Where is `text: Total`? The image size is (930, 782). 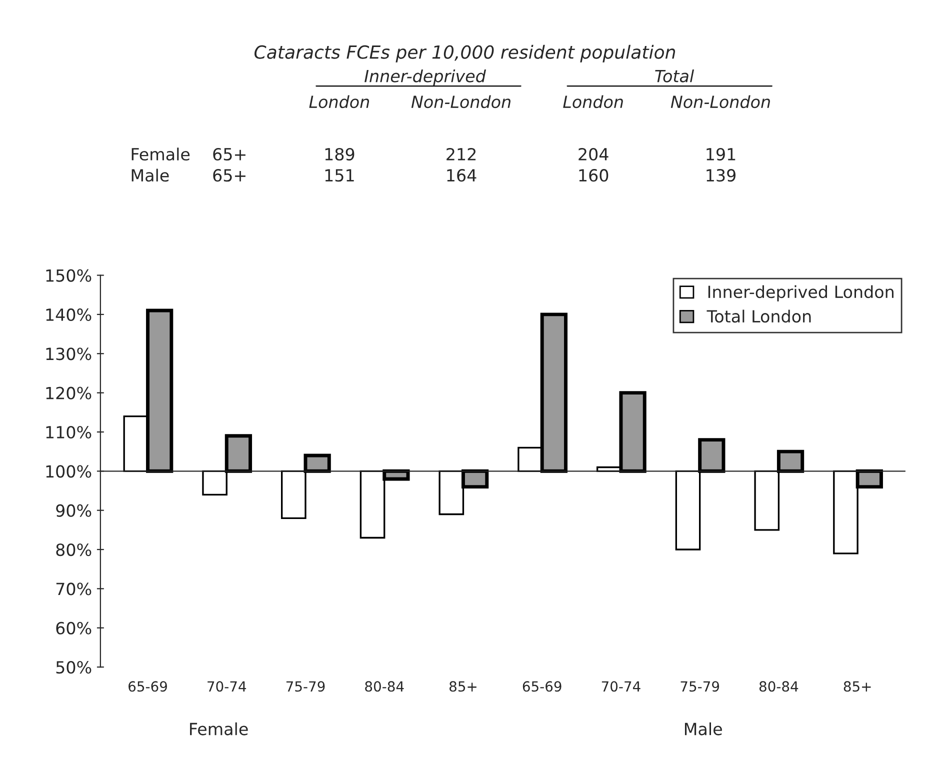
text: Total is located at coordinates (674, 75).